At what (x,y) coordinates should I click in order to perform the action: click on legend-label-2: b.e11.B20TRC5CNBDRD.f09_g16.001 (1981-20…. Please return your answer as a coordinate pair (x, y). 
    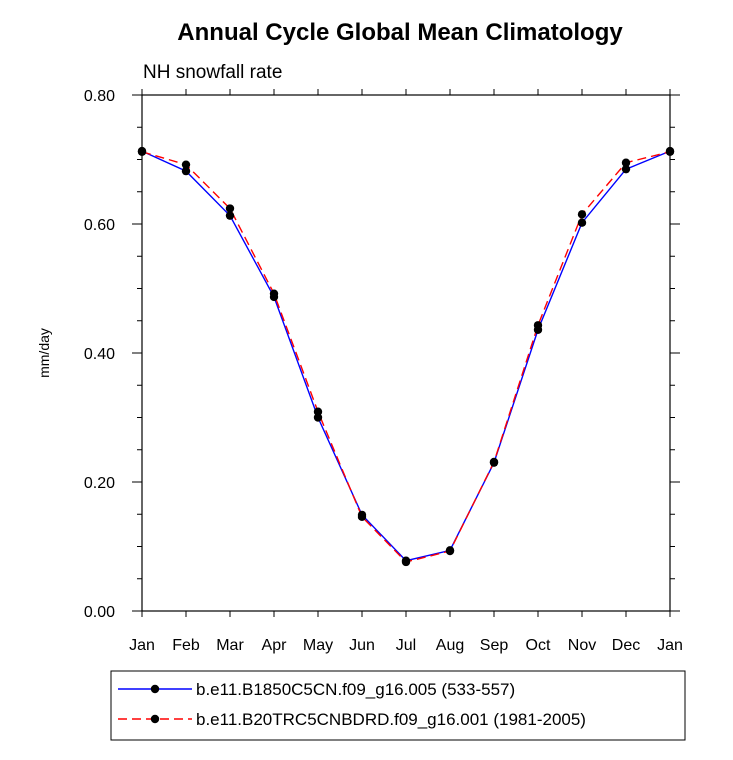
    Looking at the image, I should click on (391, 719).